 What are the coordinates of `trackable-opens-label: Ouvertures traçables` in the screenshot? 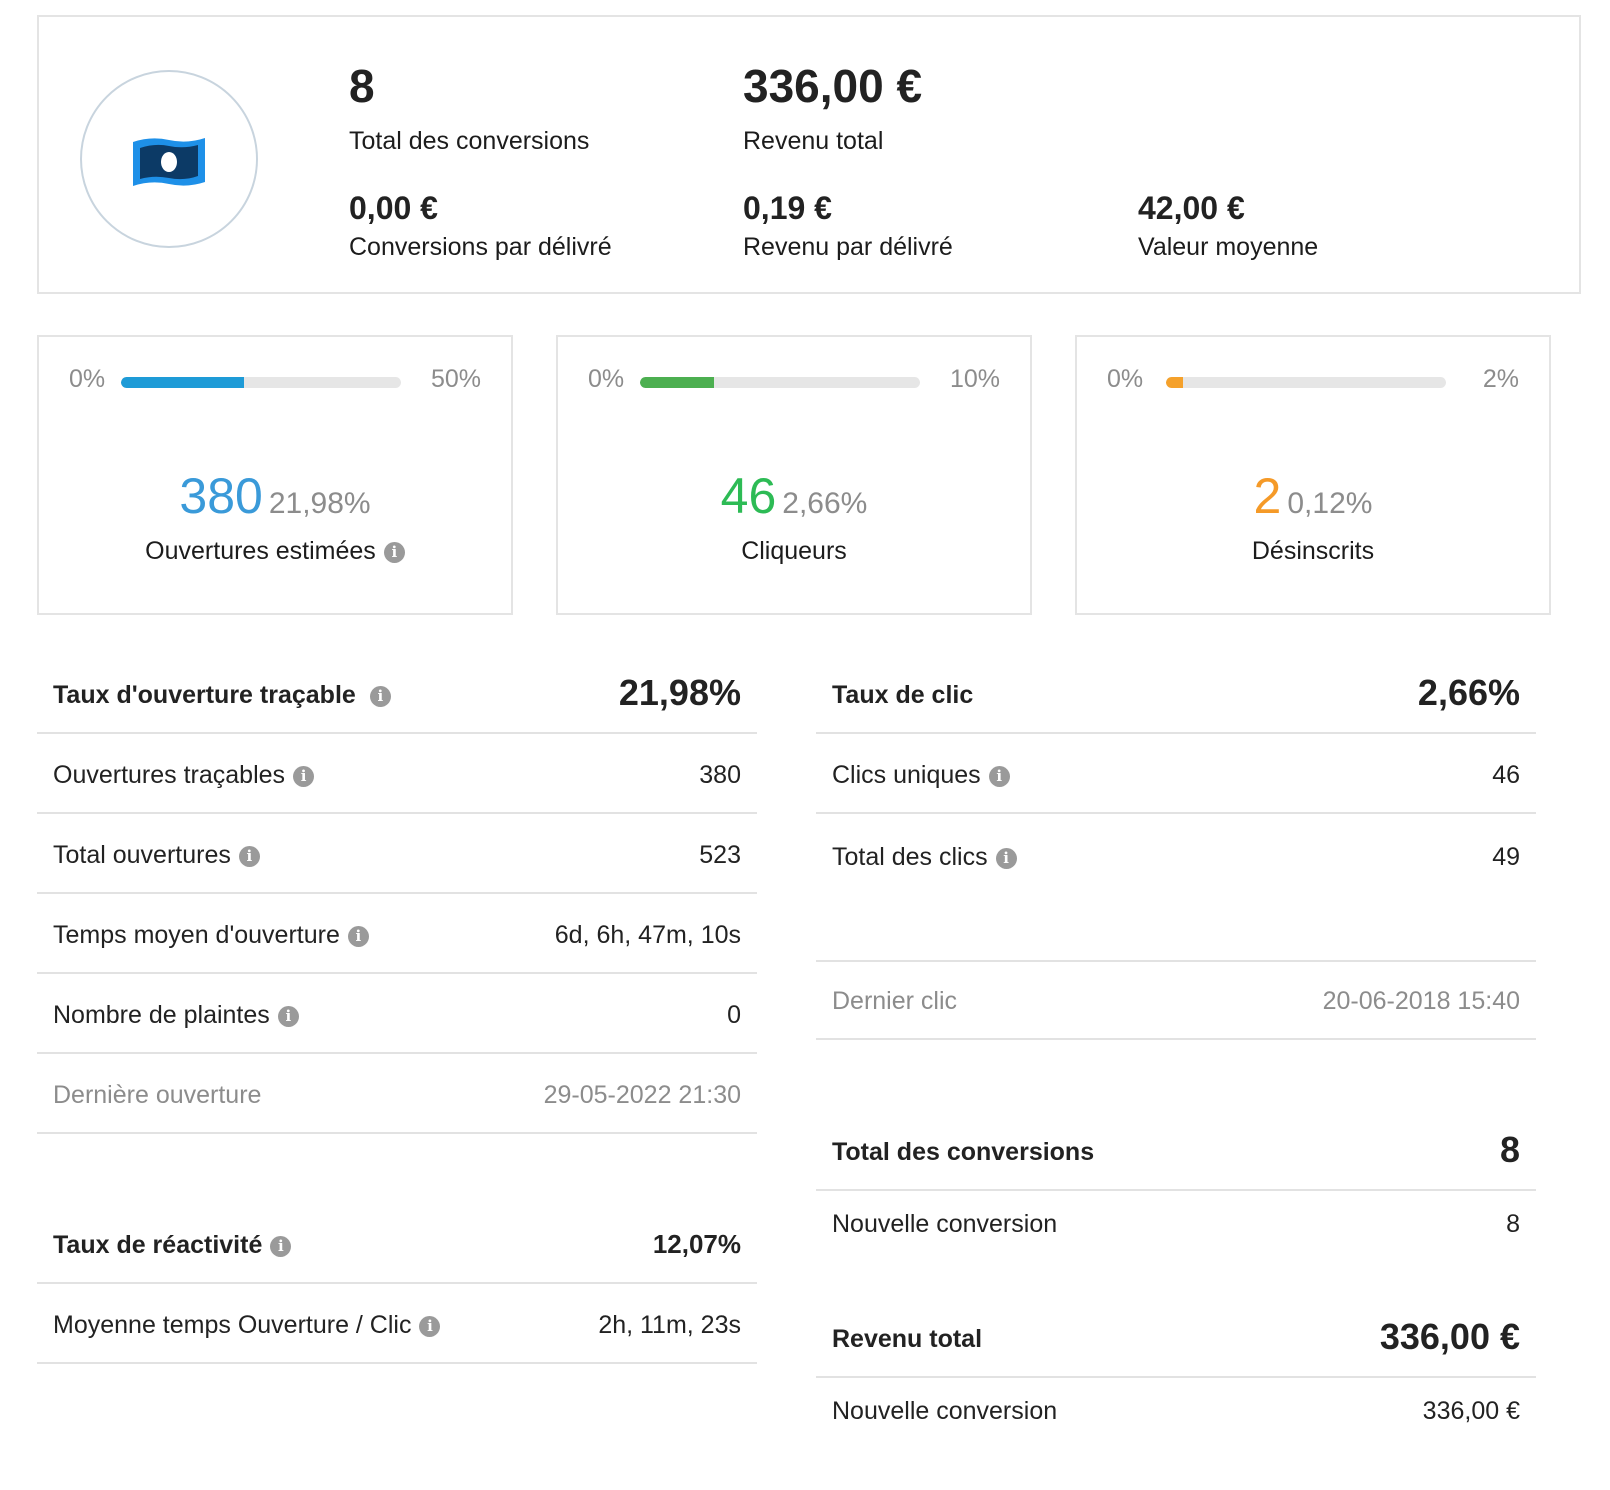 It's located at (169, 775).